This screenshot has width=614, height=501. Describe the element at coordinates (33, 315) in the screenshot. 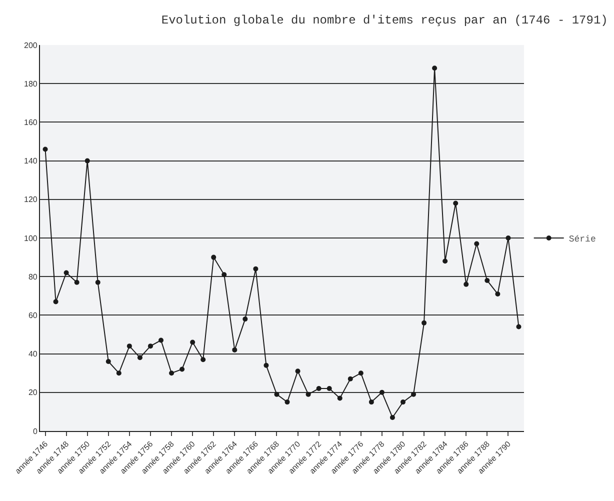

I see `y-tick-label: 60` at that location.